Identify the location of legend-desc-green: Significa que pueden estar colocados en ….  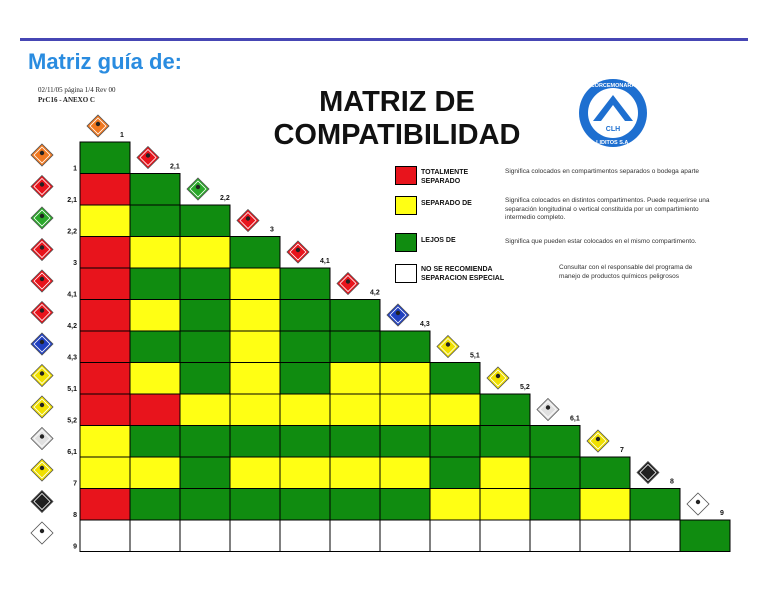
(601, 241).